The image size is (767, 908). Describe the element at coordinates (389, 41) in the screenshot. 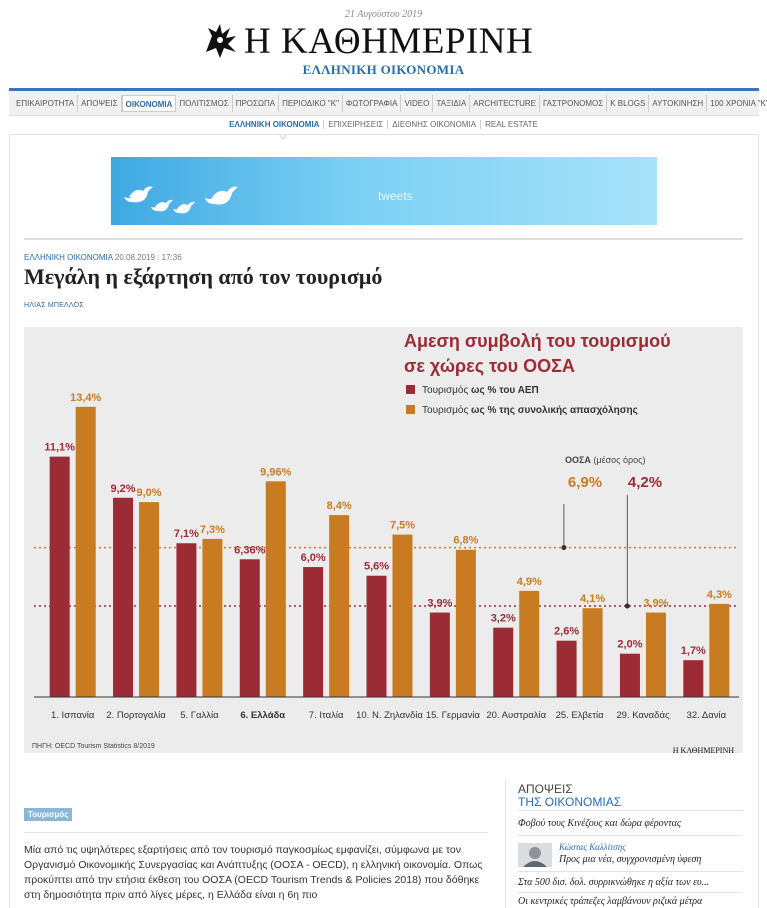

I see `brand-name: Η ΚΑΘΗΜΕΡΙΝΗ` at that location.